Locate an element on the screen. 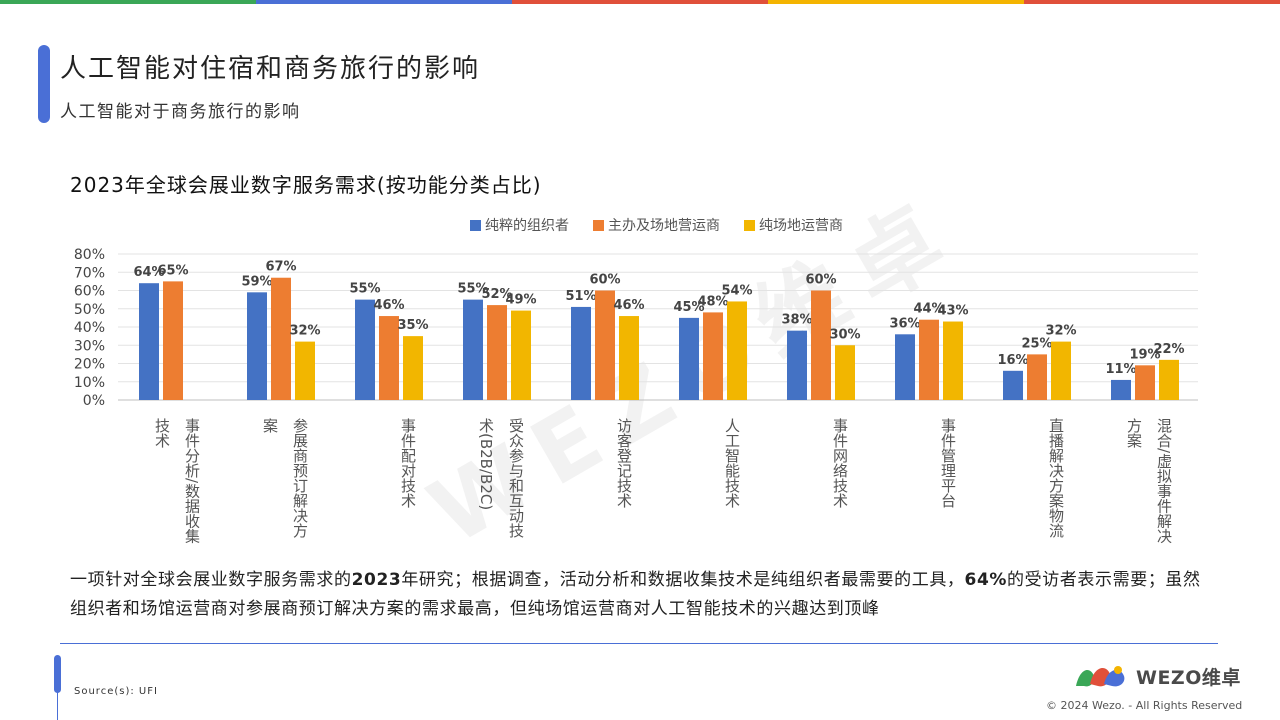  data-label: 30% is located at coordinates (844, 334).